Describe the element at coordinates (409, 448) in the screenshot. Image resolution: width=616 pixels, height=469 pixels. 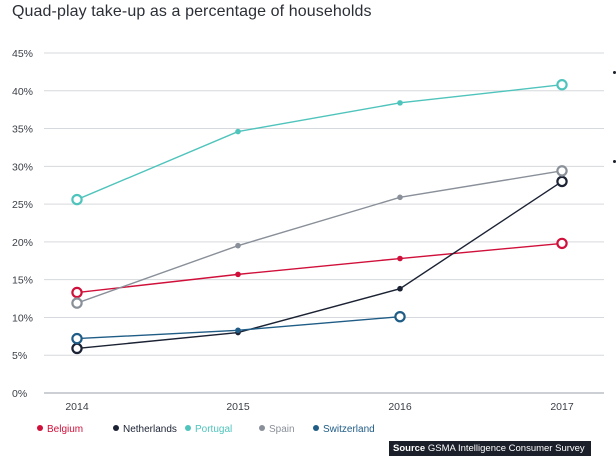
I see `source-label: Source` at that location.